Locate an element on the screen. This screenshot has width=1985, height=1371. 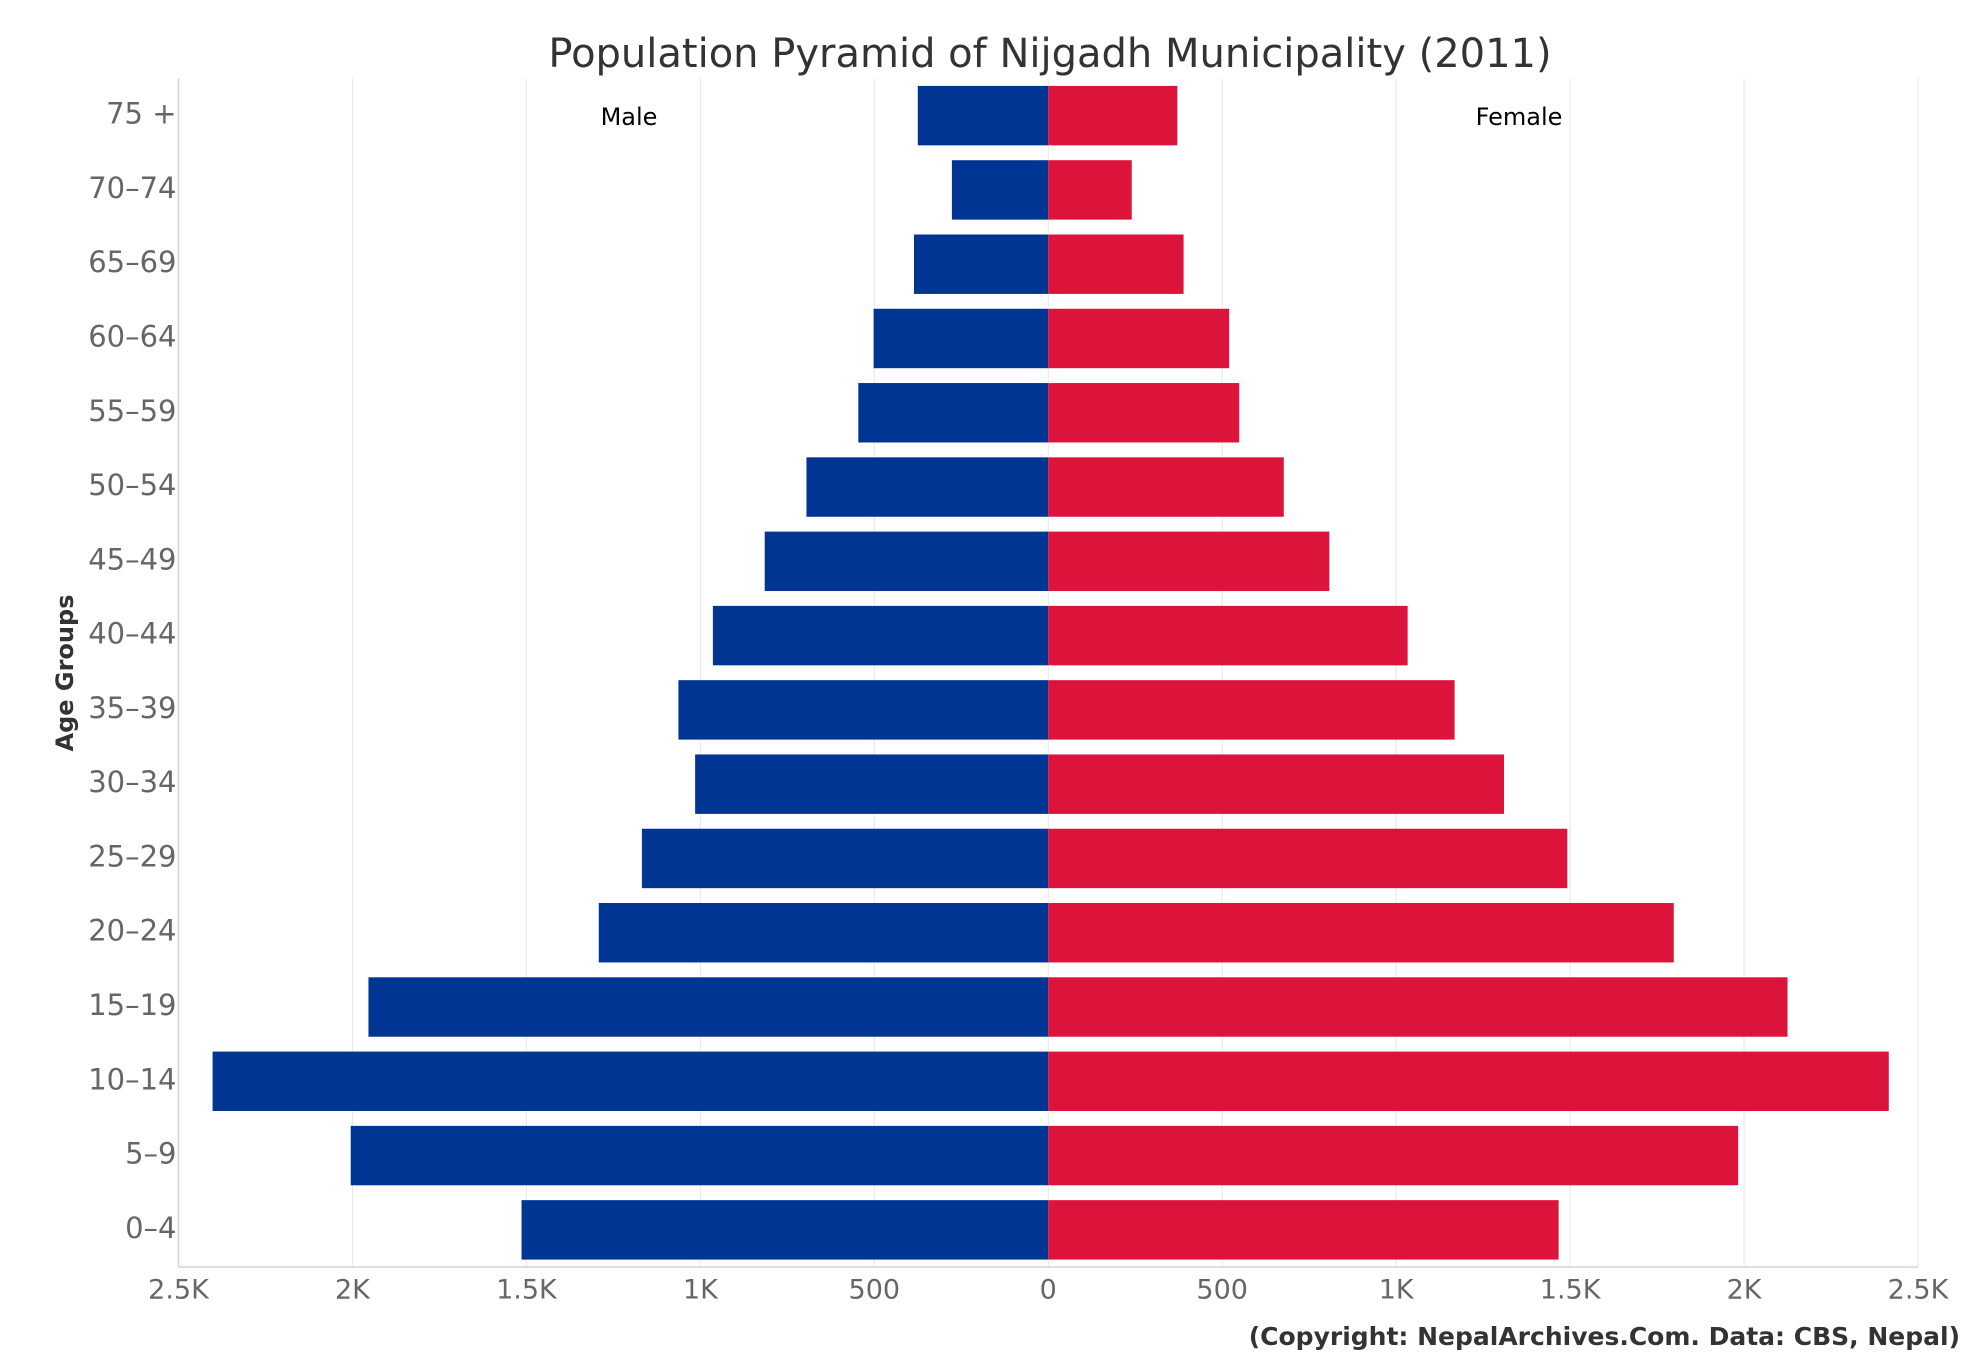
series-label: Male is located at coordinates (629, 117).